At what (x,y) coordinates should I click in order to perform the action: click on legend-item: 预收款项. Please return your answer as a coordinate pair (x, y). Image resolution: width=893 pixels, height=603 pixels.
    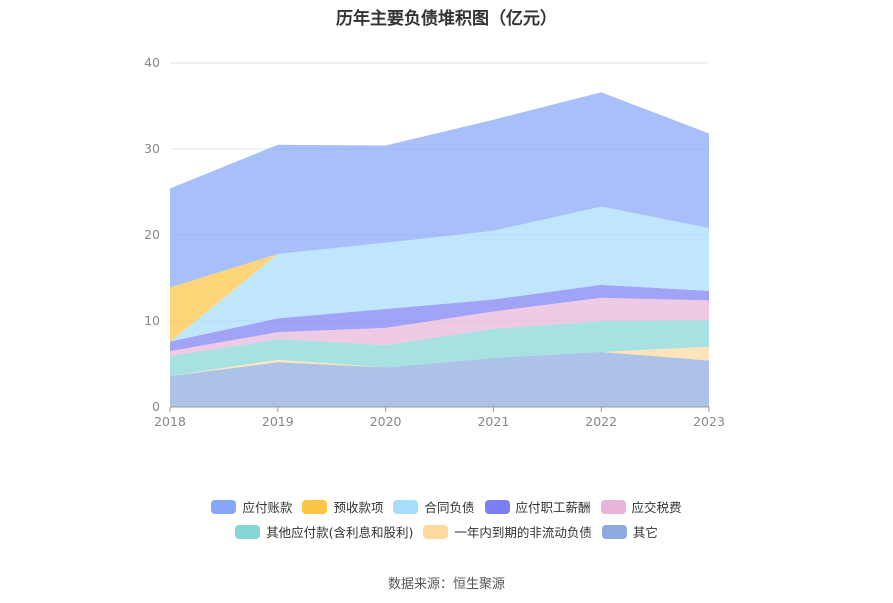
    Looking at the image, I should click on (342, 506).